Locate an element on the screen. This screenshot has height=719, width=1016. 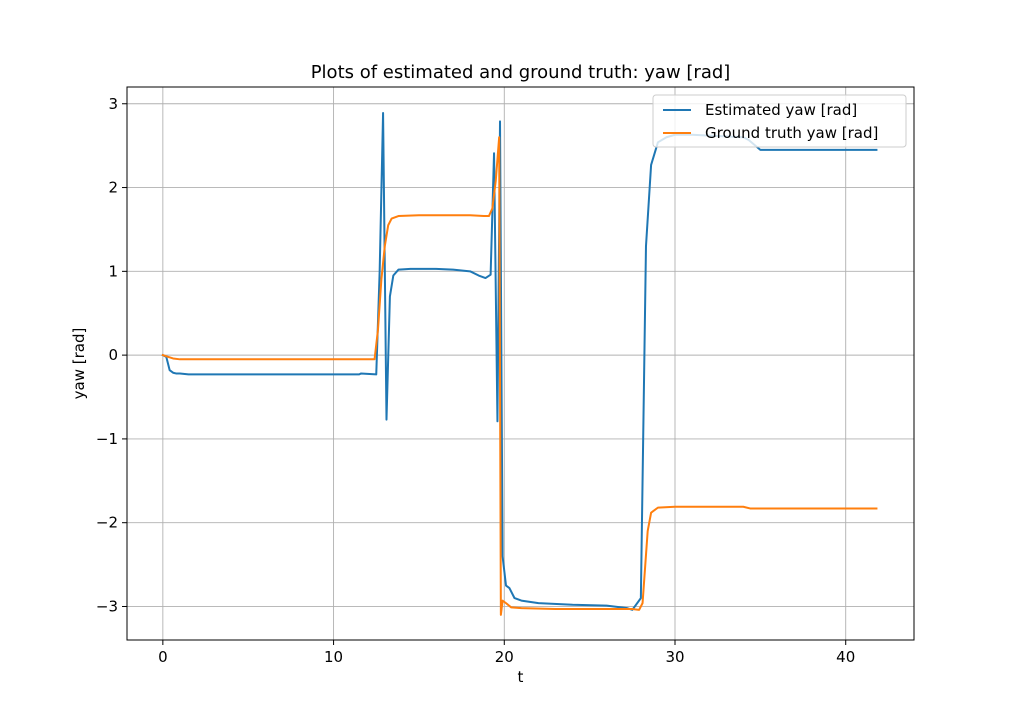
x-tick-label: 0 is located at coordinates (163, 657).